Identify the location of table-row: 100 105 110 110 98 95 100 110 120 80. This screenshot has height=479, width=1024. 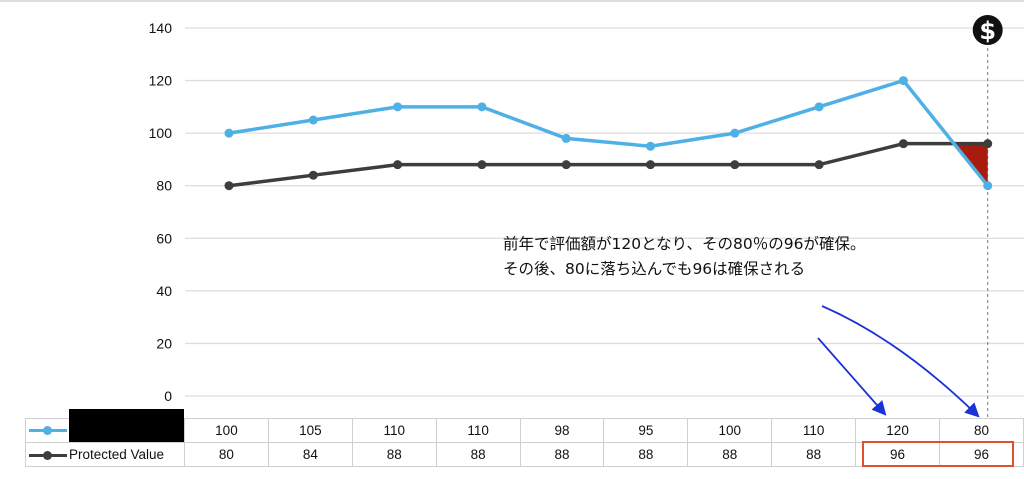
(524, 426).